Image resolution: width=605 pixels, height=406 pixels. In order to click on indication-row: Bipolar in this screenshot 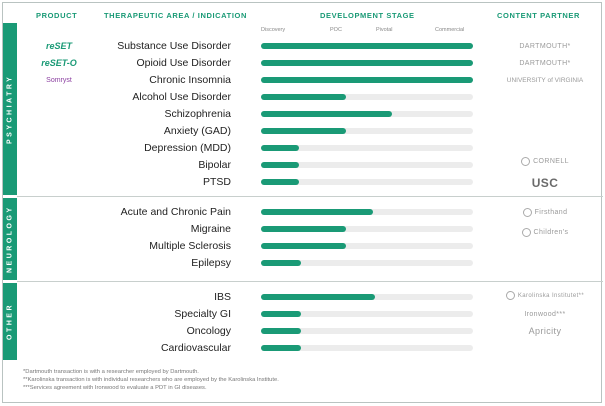, I will do `click(303, 165)`.